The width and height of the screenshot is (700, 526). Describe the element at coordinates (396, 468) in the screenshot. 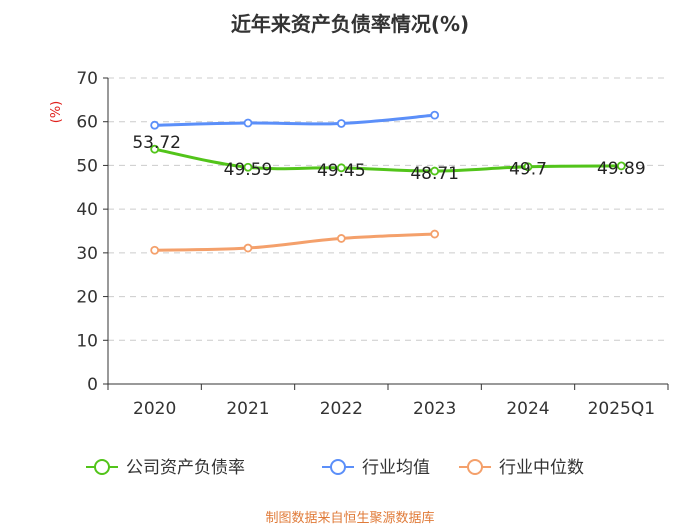

I see `legend-label: 行业均值` at that location.